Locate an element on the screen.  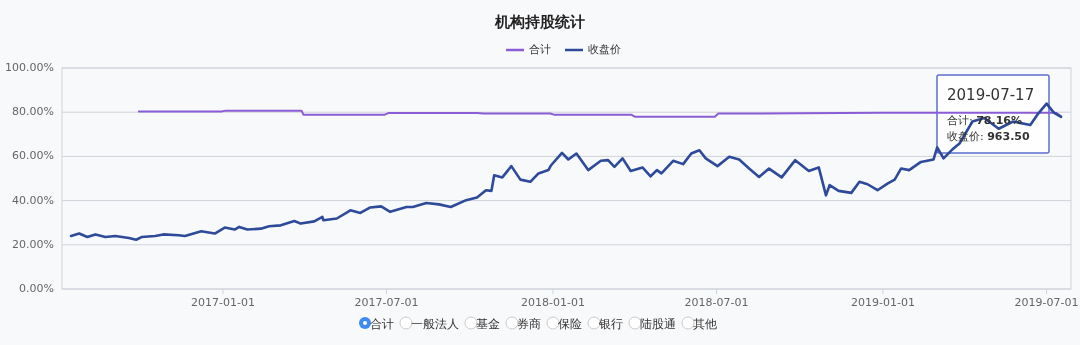
title: 机构持股统计 is located at coordinates (540, 21).